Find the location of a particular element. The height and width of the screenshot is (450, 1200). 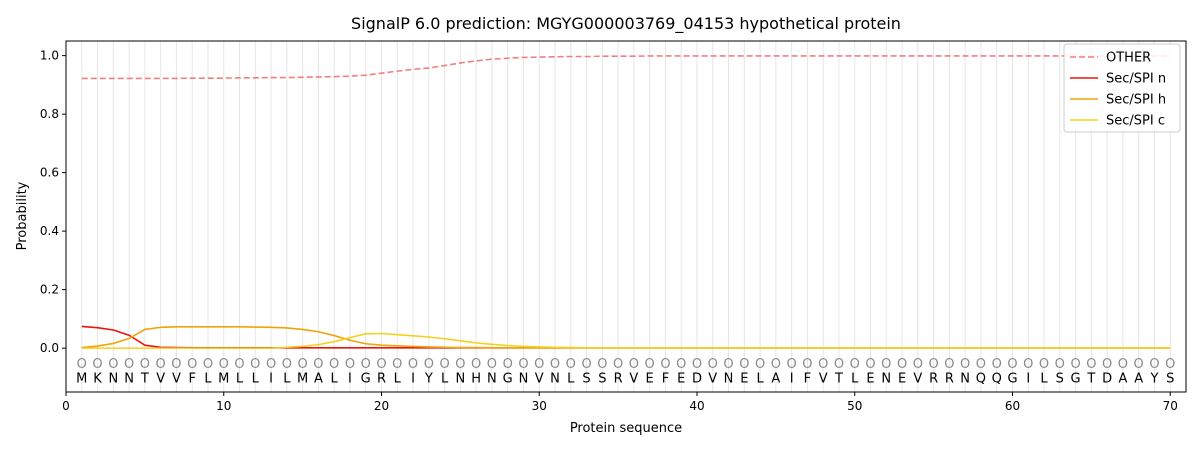

sequence-letter: V is located at coordinates (633, 378).